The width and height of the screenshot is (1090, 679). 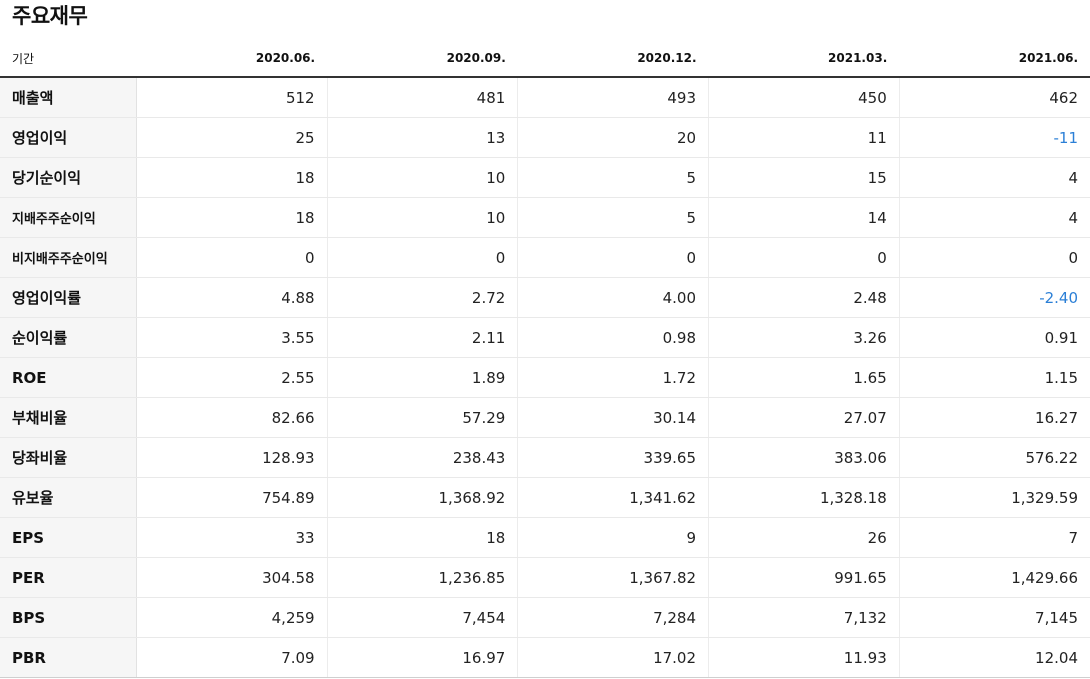 What do you see at coordinates (994, 337) in the screenshot?
I see `table-cell: 0.91` at bounding box center [994, 337].